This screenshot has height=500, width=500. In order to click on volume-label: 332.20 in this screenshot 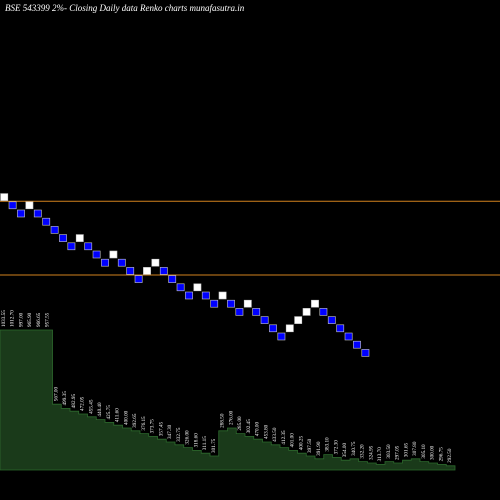, I will do `click(363, 451)`.